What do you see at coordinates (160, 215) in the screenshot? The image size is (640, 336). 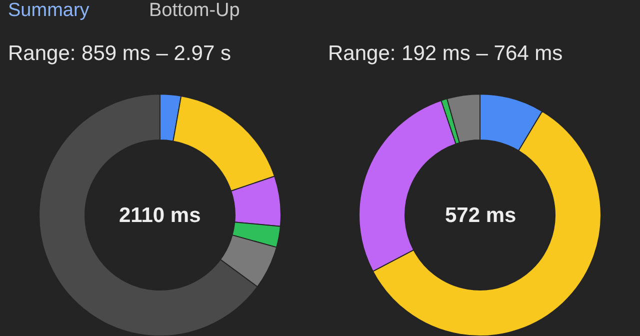 I see `text: 2110 ms` at bounding box center [160, 215].